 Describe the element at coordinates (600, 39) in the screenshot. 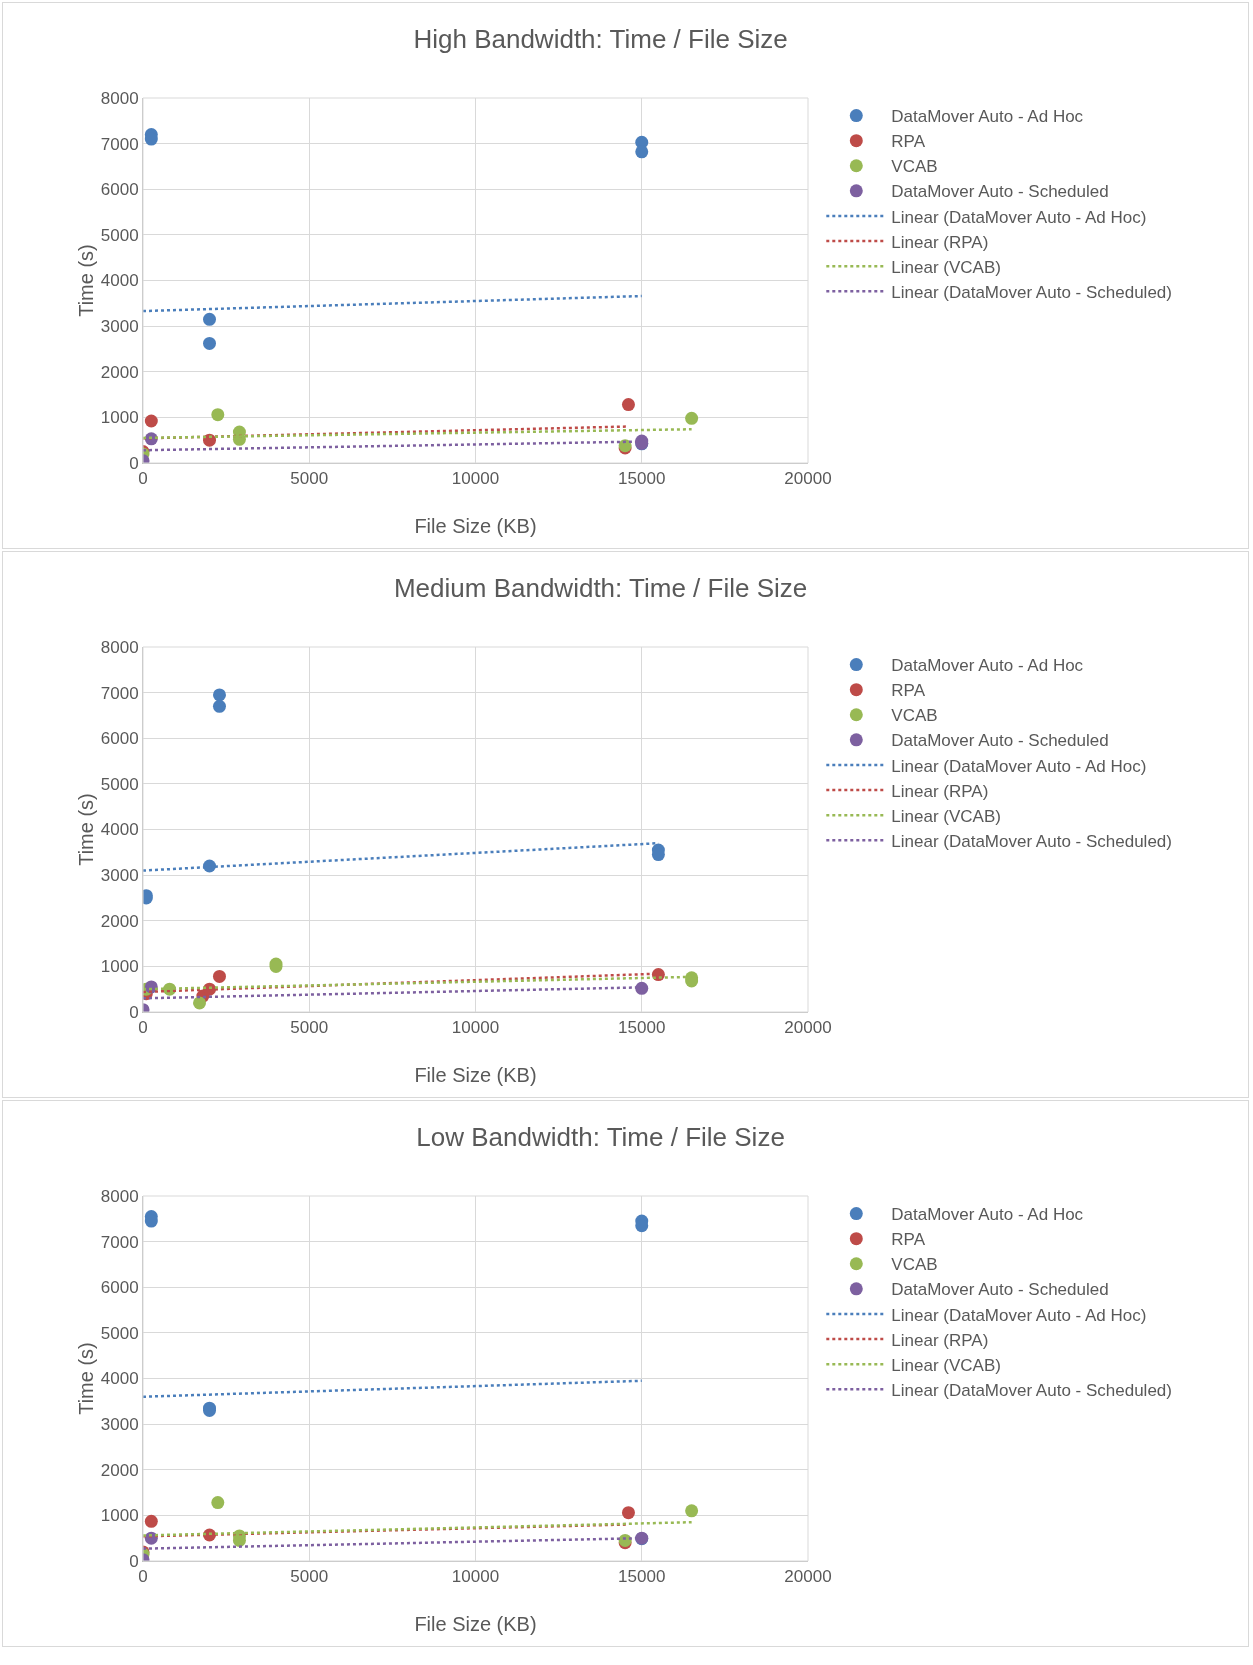

I see `chart-title: High Bandwidth: Time / File Size` at that location.